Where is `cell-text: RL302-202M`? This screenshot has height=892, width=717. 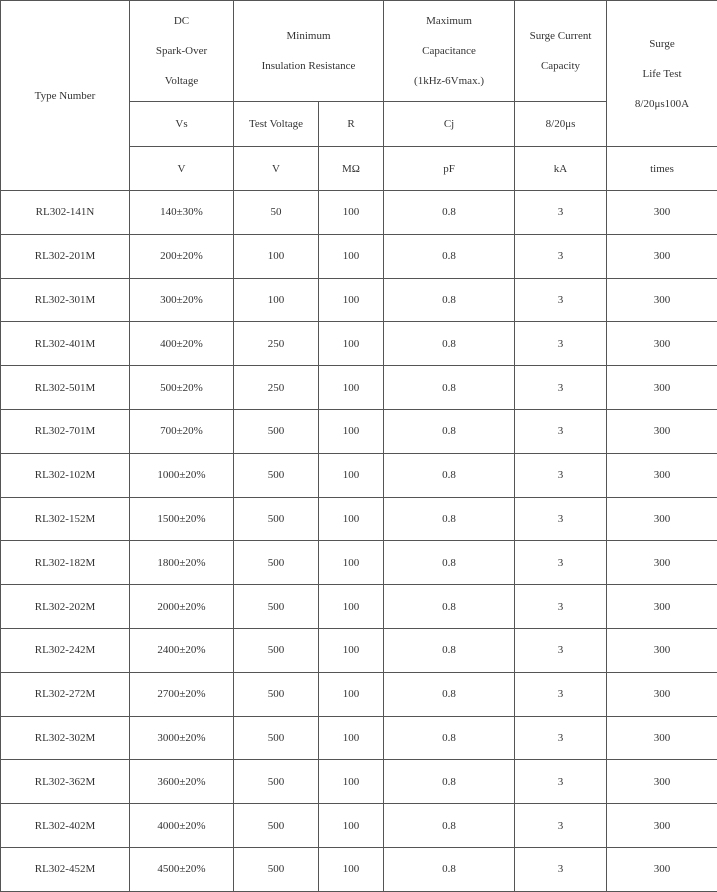 cell-text: RL302-202M is located at coordinates (65, 607).